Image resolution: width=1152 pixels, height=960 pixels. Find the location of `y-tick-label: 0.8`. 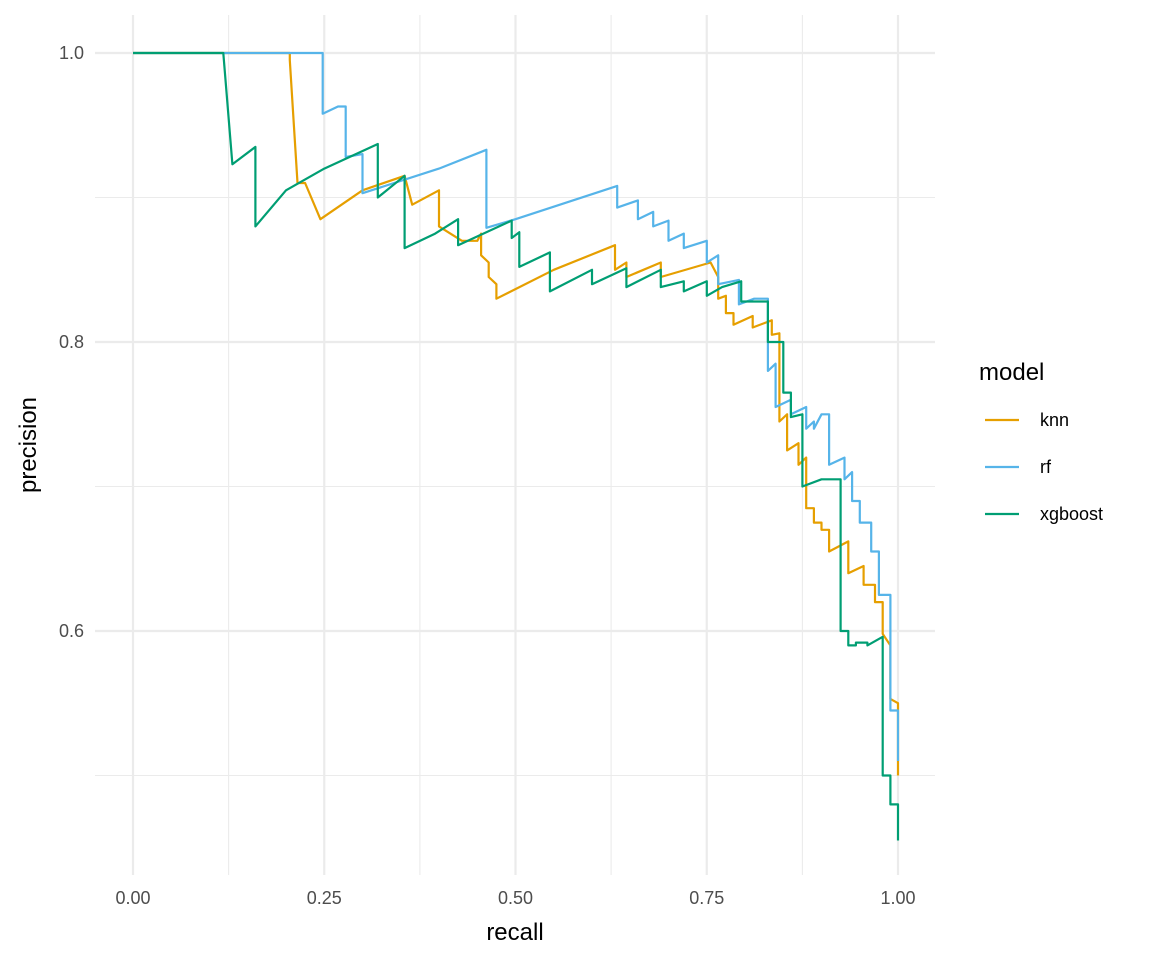

y-tick-label: 0.8 is located at coordinates (71, 342).